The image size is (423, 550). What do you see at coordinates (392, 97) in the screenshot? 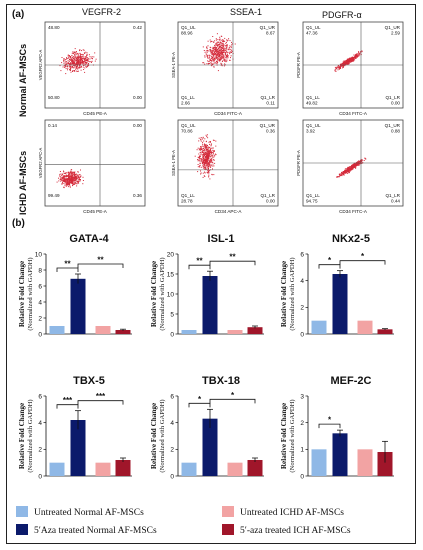
I see `quadrant-lr-label: Q1_LR` at bounding box center [392, 97].